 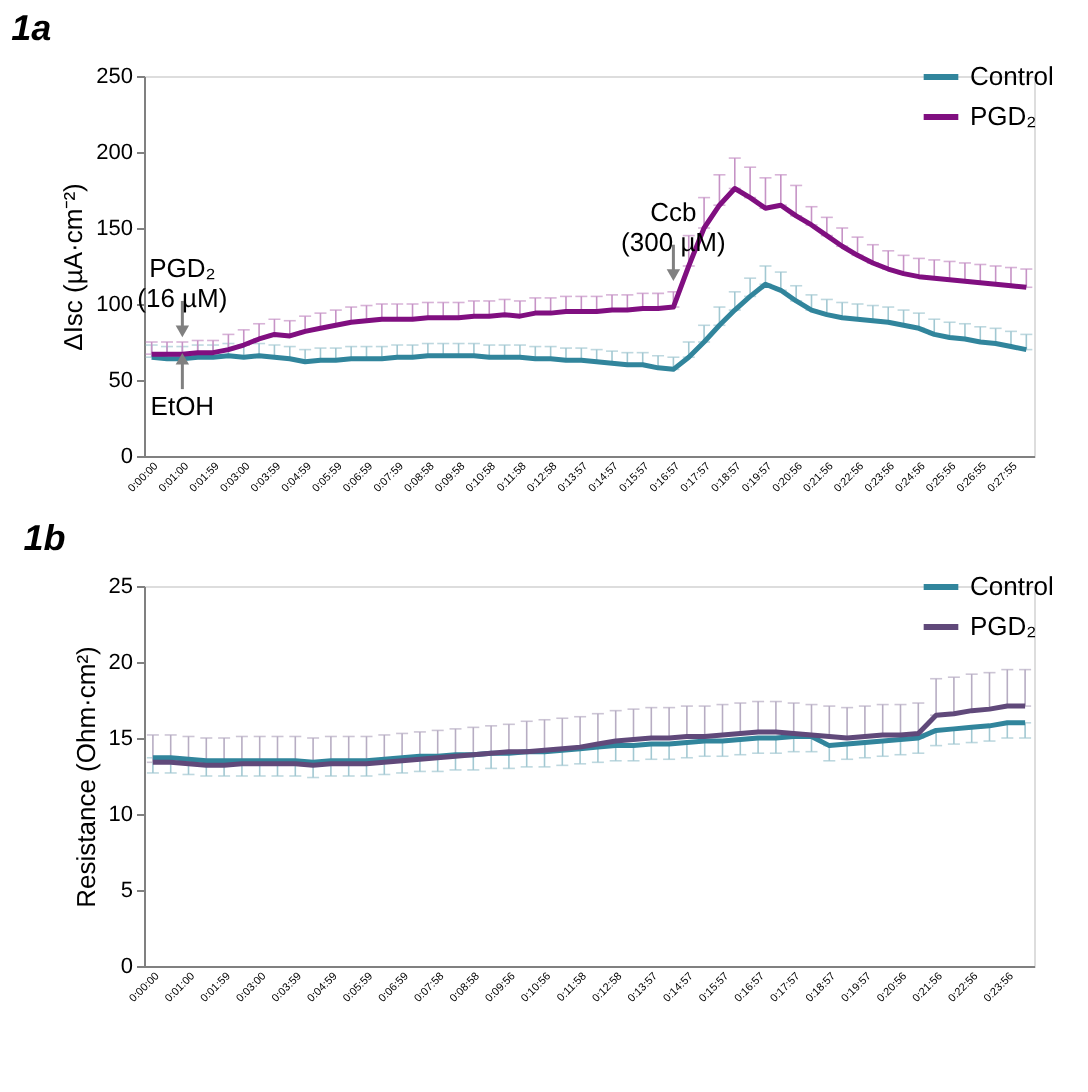 What do you see at coordinates (114, 229) in the screenshot?
I see `y-tick-label: 150` at bounding box center [114, 229].